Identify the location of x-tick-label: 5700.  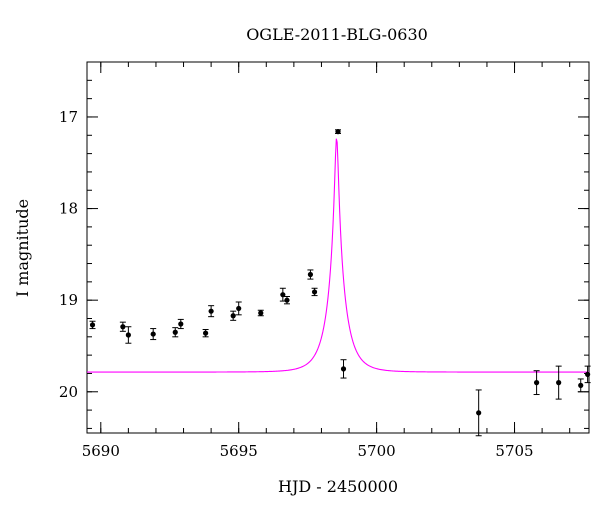
(377, 451).